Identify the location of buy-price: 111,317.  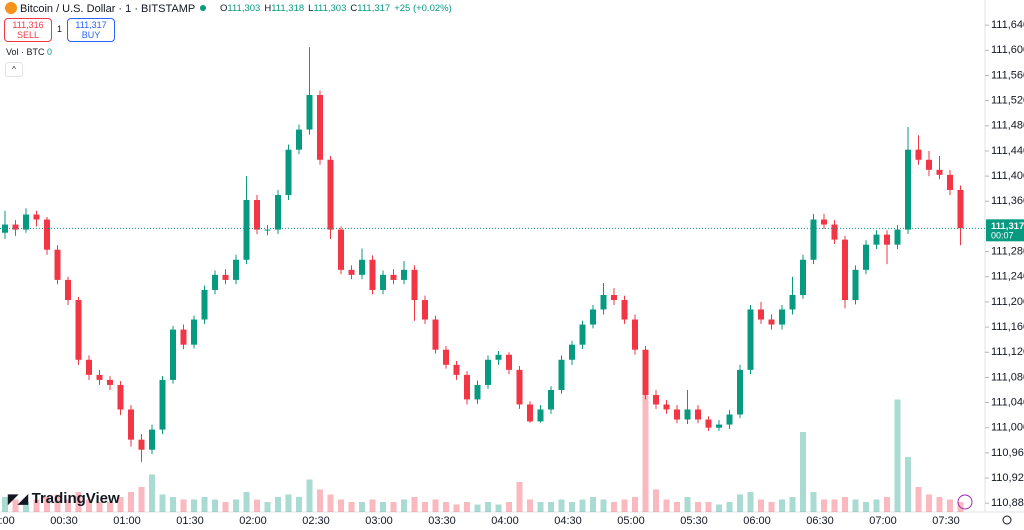
(91, 25).